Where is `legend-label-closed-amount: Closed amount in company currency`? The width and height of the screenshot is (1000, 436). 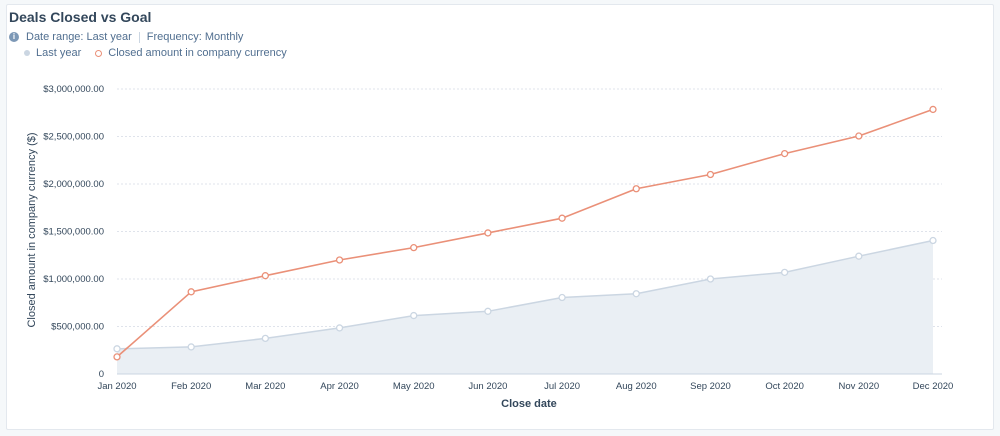
legend-label-closed-amount: Closed amount in company currency is located at coordinates (197, 53).